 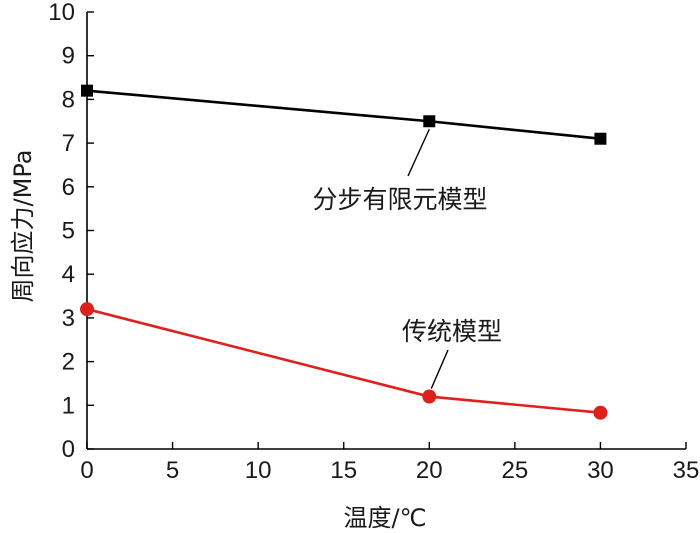 I want to click on y-tick-label: 2, so click(x=68, y=362).